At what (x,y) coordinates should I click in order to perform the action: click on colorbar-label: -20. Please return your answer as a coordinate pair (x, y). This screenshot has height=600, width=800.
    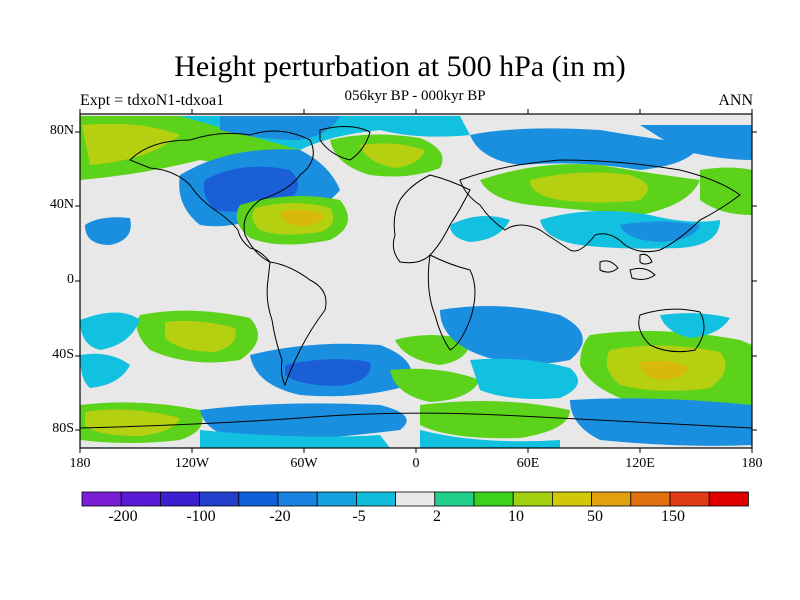
    Looking at the image, I should click on (280, 516).